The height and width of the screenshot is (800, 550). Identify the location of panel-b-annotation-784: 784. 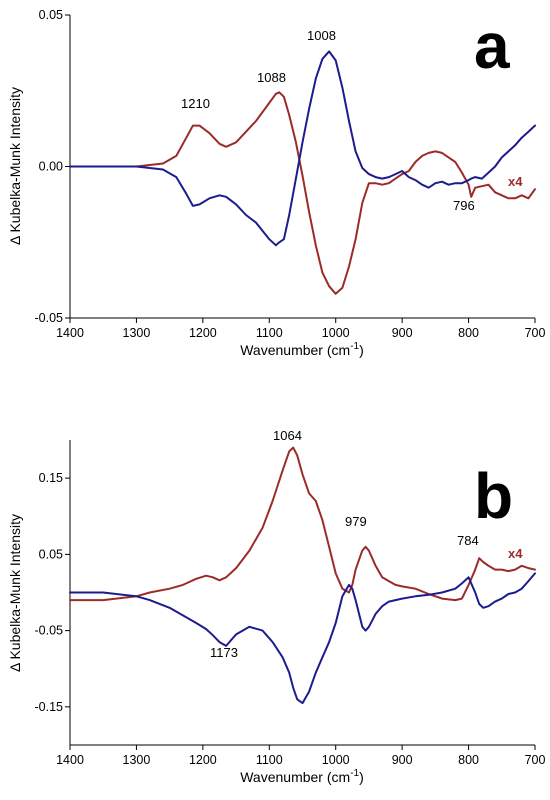
(468, 540).